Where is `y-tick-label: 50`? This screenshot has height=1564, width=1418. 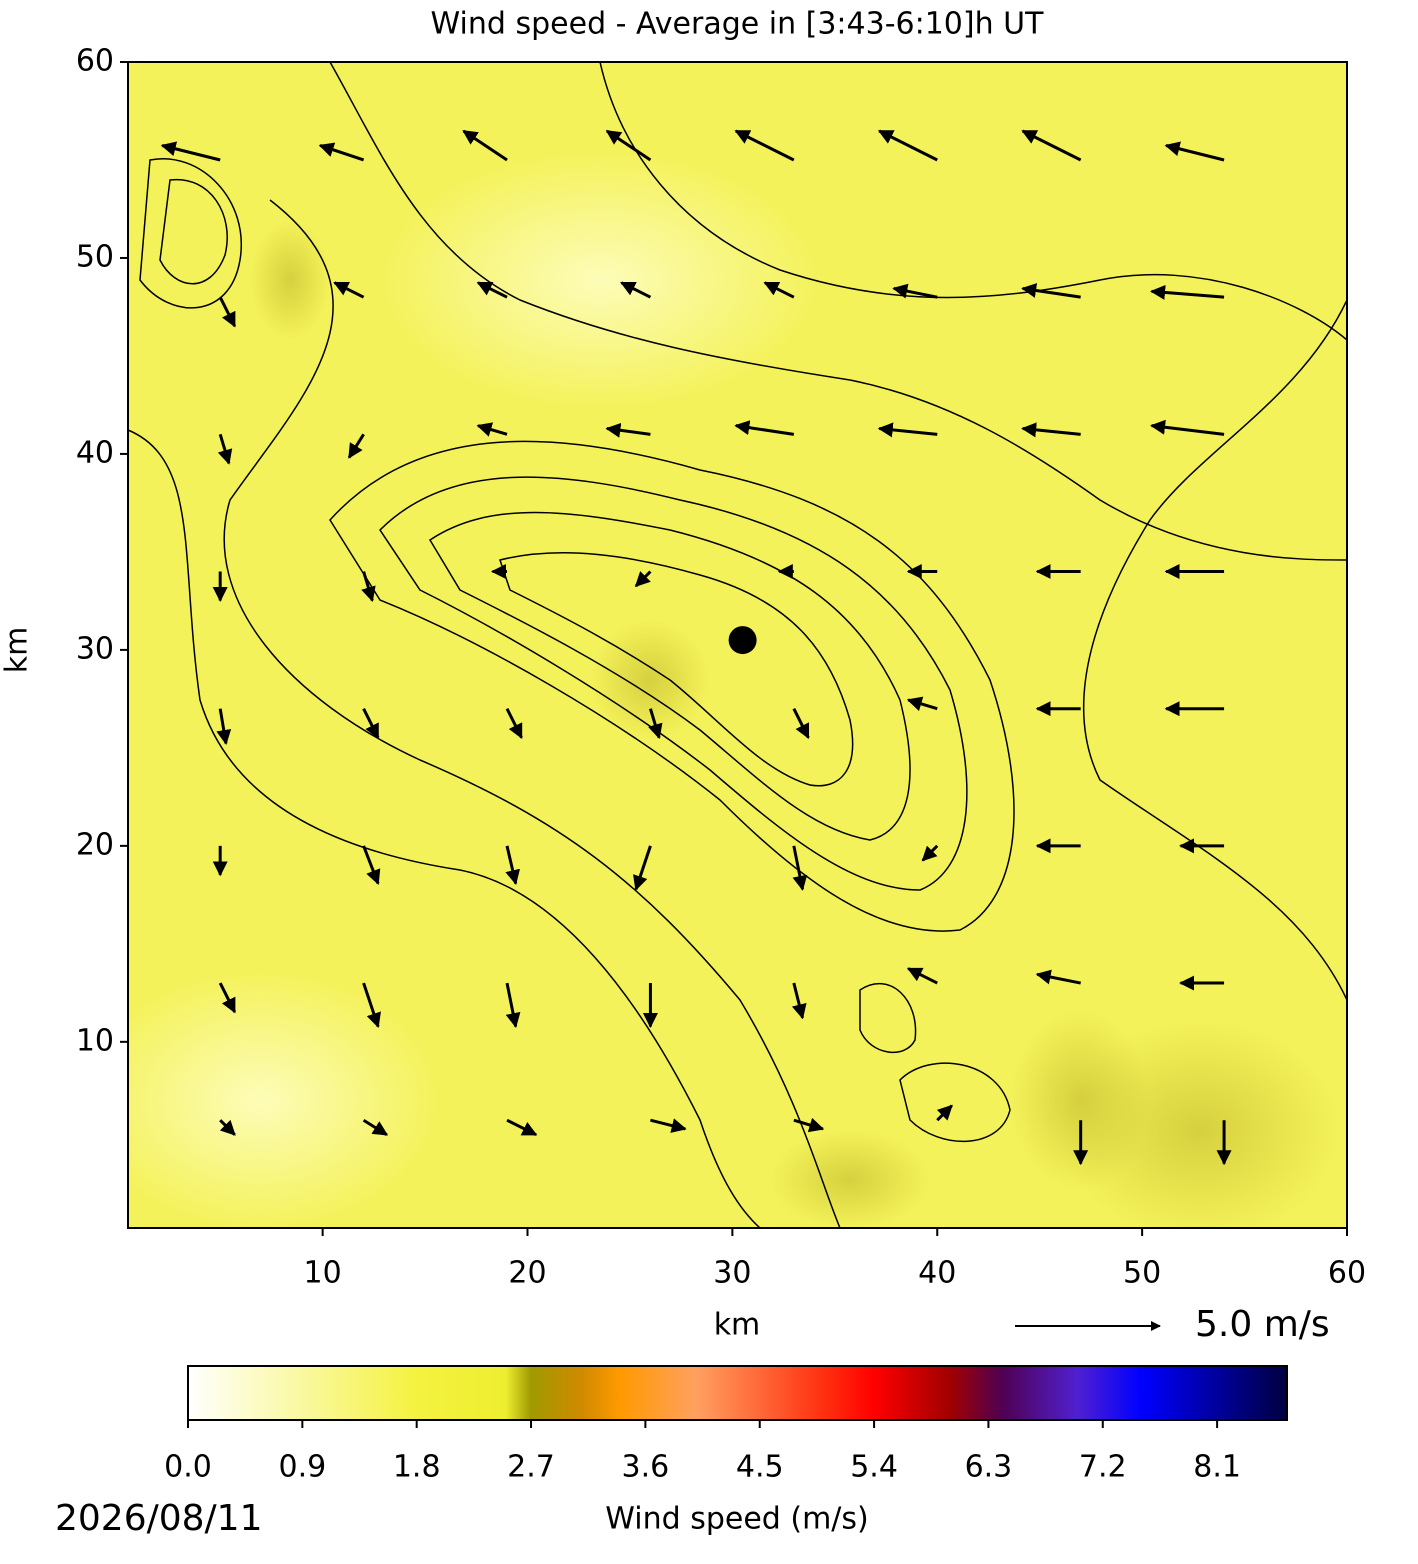
y-tick-label: 50 is located at coordinates (95, 256).